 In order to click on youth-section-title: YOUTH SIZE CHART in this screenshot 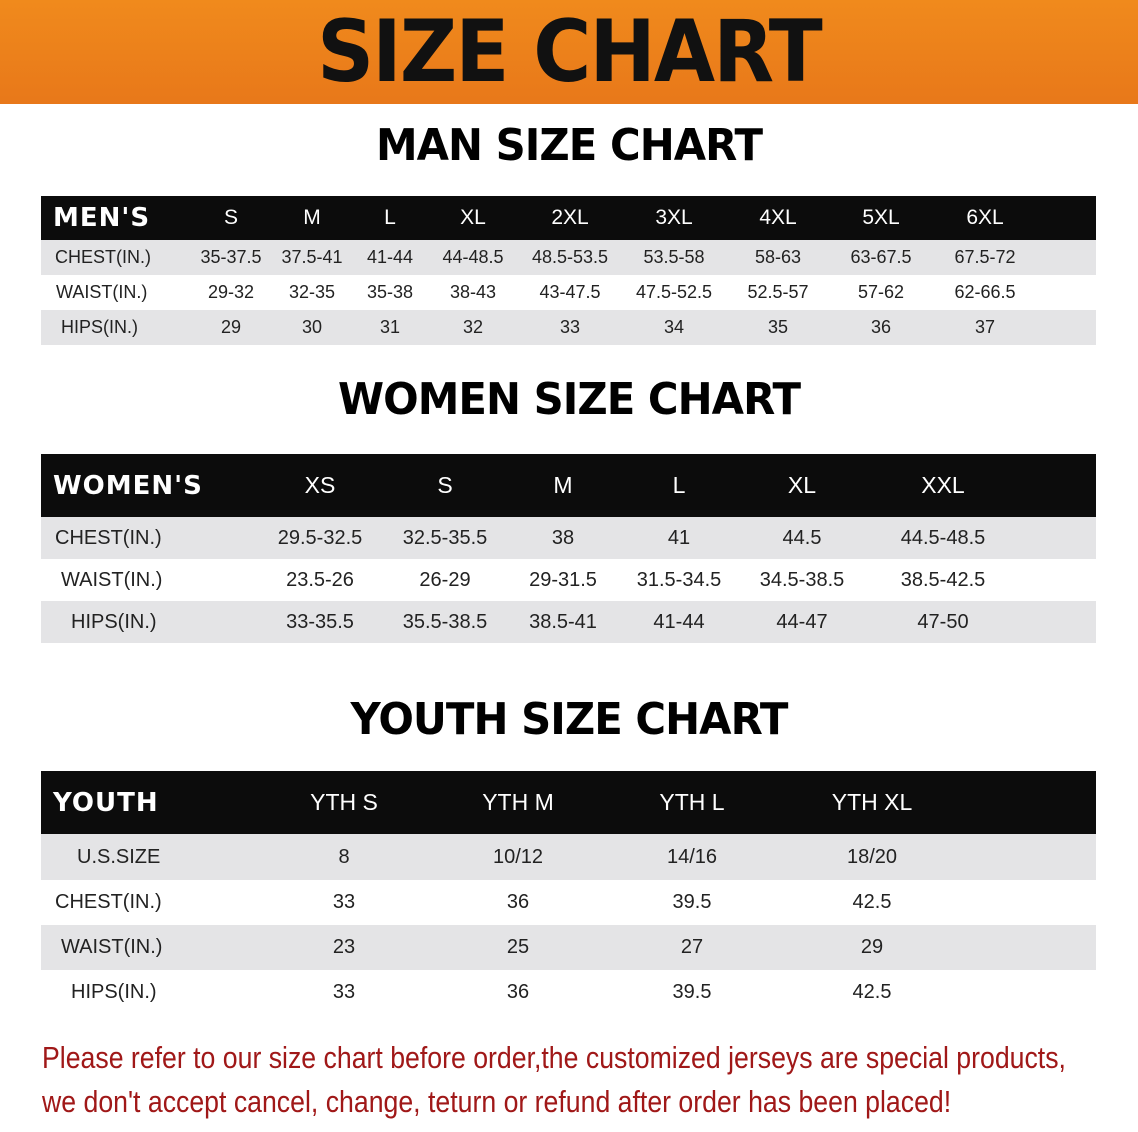, I will do `click(569, 719)`.